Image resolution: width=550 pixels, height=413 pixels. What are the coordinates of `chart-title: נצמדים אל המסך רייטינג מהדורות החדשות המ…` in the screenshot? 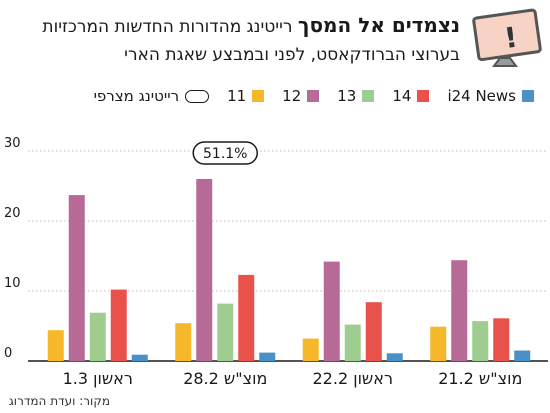 It's located at (235, 26).